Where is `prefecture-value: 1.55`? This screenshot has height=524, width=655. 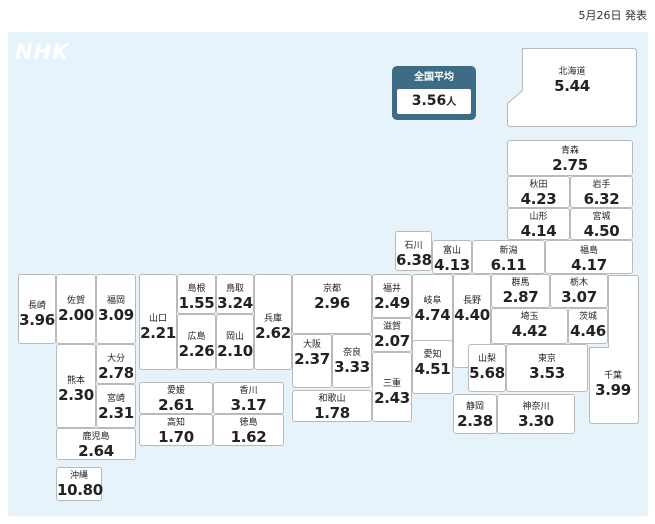
prefecture-value: 1.55 is located at coordinates (196, 303).